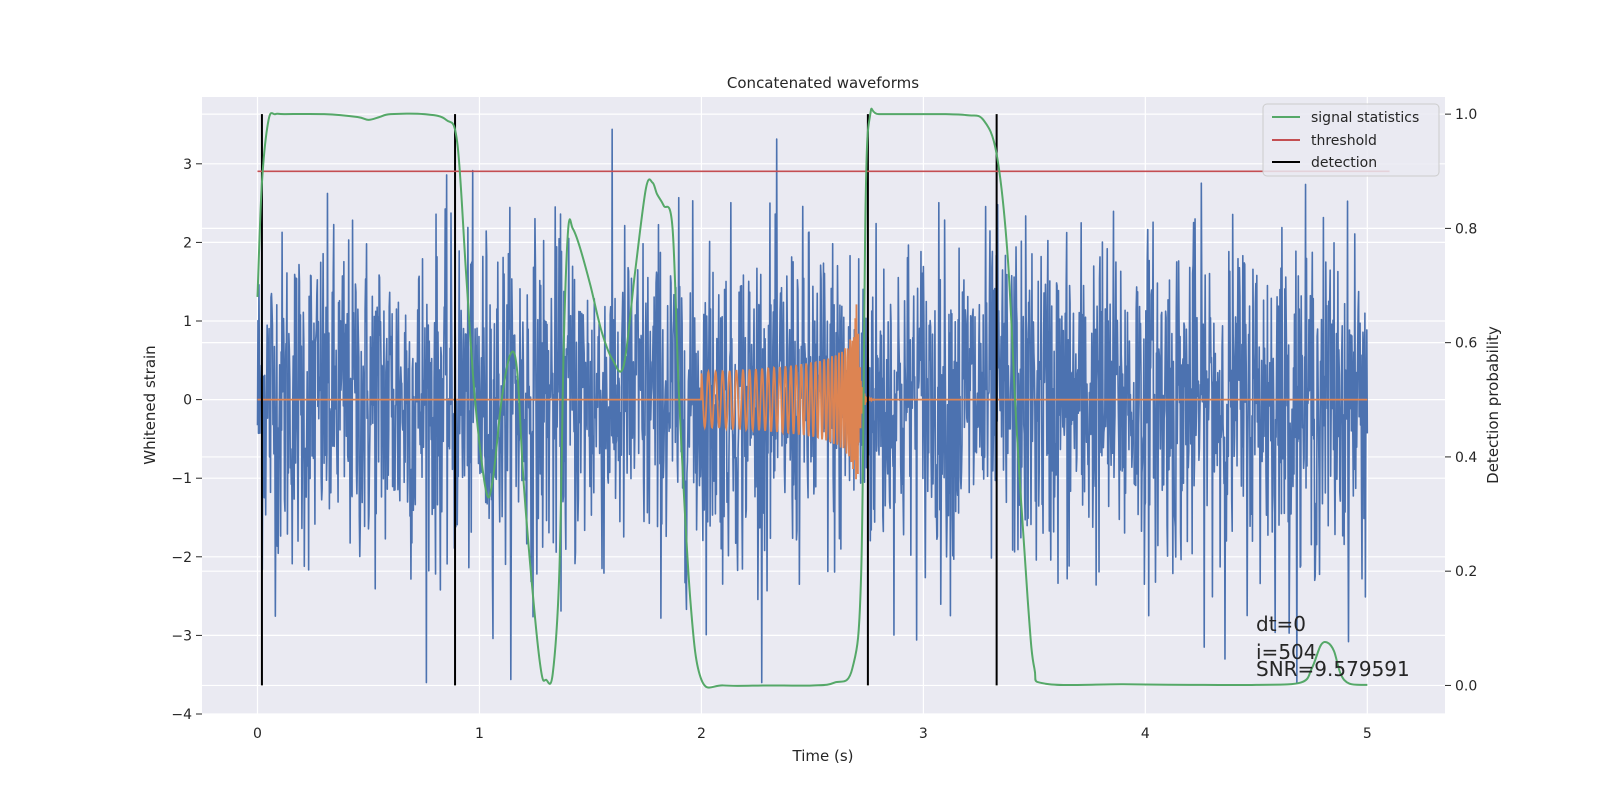 This screenshot has width=1600, height=800. What do you see at coordinates (181, 479) in the screenshot?
I see `y-tick-label: −1` at bounding box center [181, 479].